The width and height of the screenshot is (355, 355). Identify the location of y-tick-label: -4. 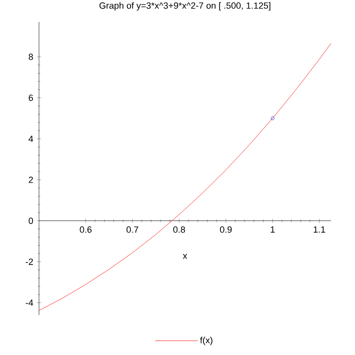
(30, 303).